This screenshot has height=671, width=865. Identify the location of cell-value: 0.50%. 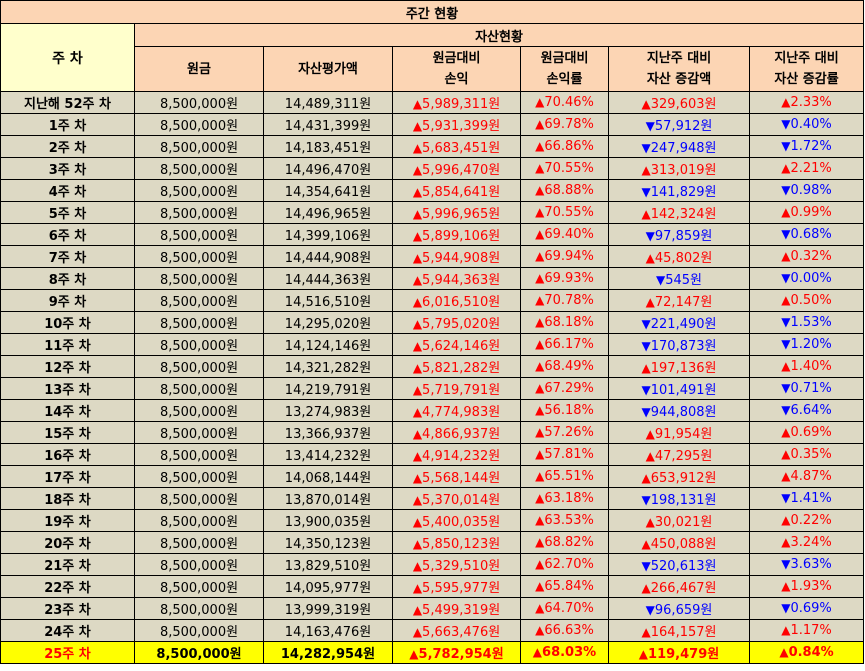
(811, 300).